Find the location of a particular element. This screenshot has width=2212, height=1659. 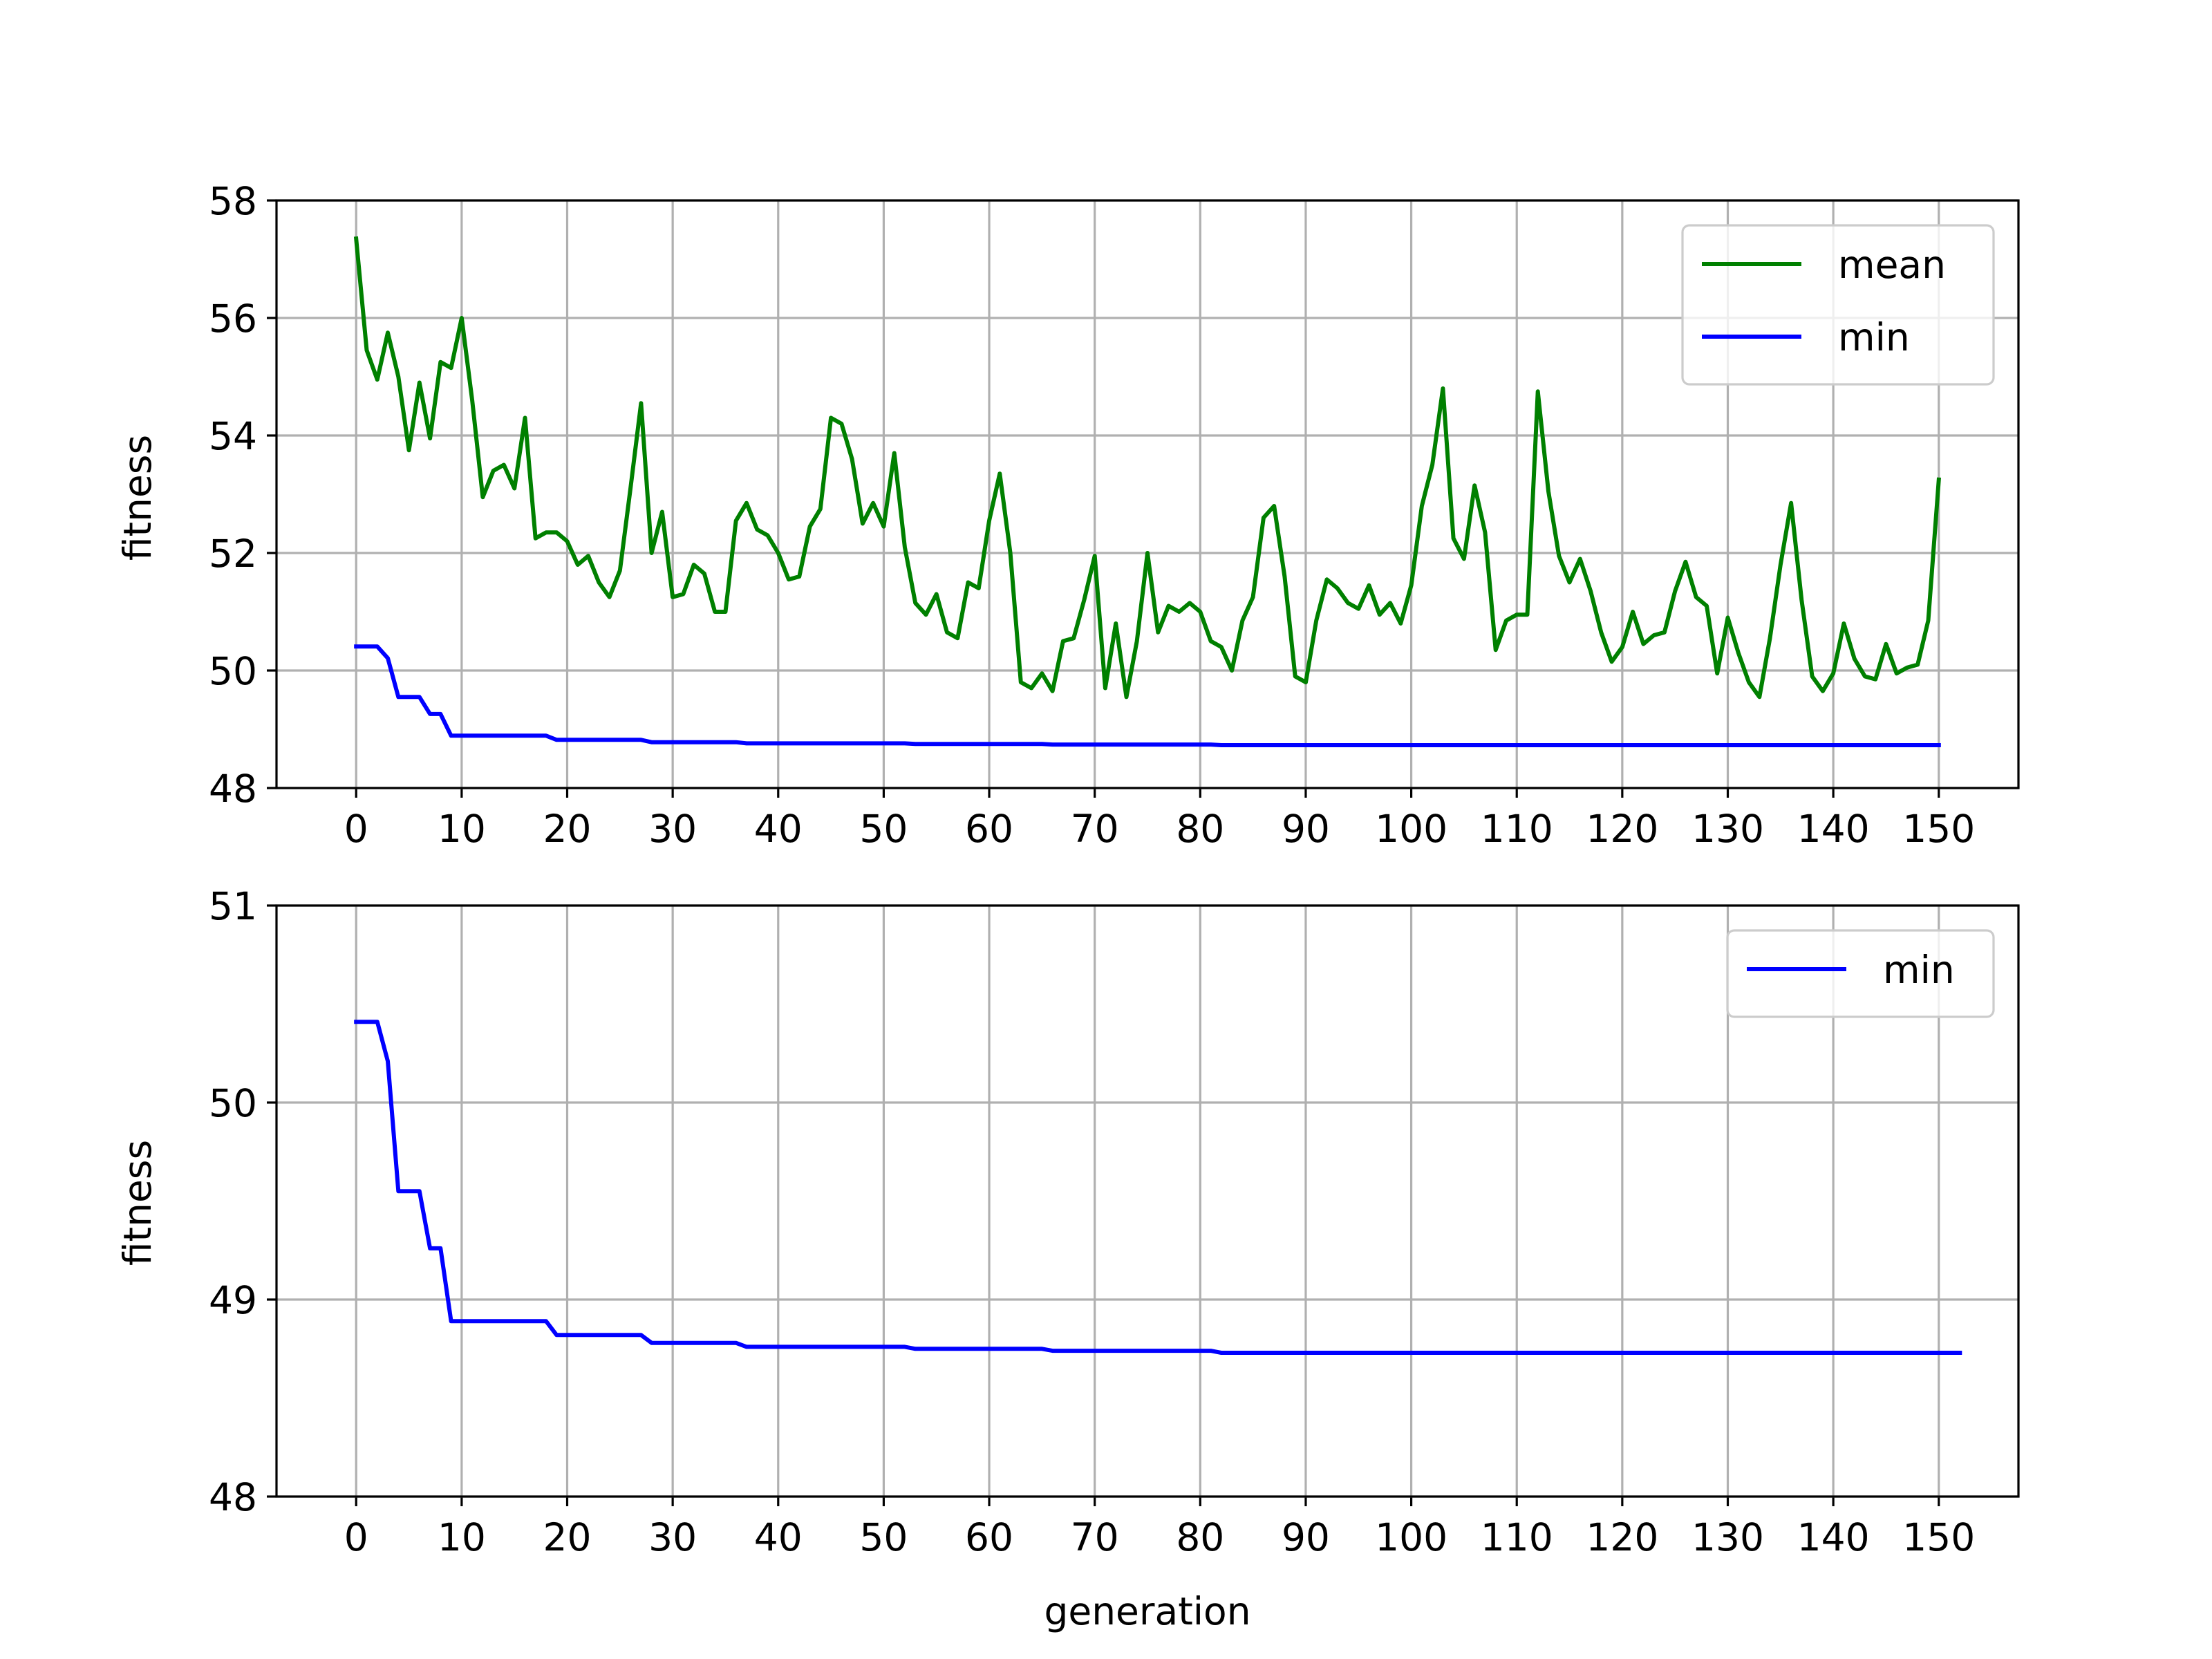

bottom-ylabel: fitness is located at coordinates (138, 1203).